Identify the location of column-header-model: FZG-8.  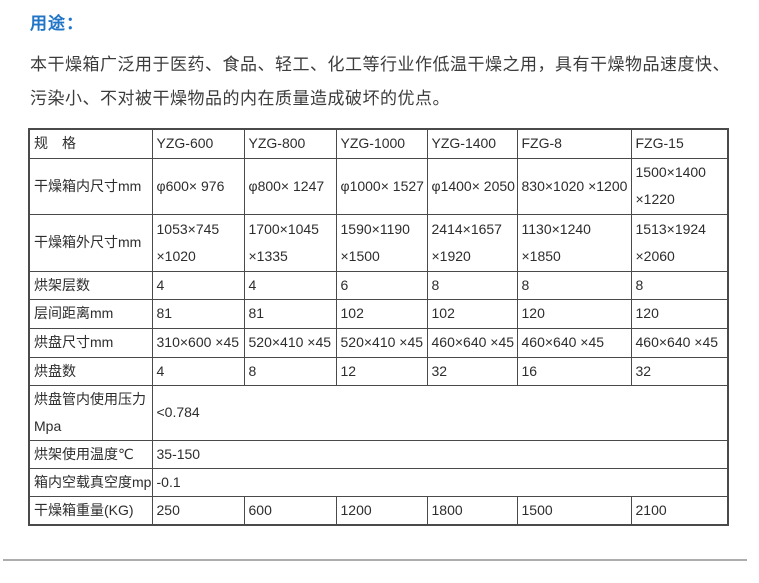
(574, 143).